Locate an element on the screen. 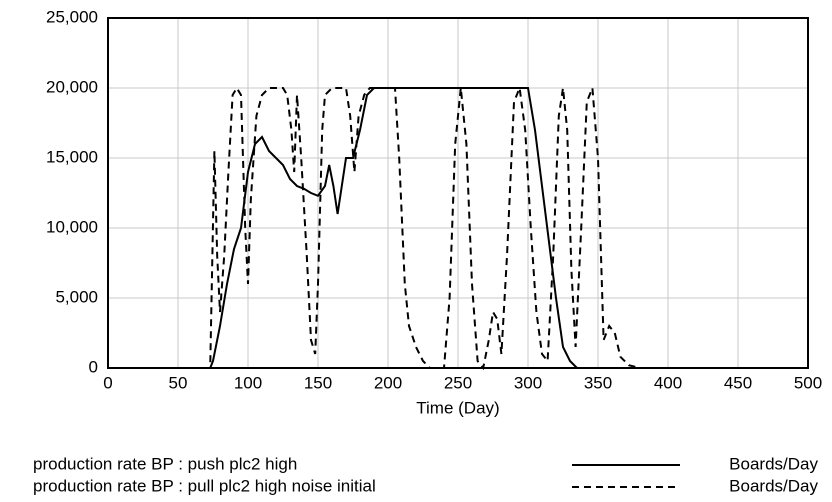  x-tick-label: 0 is located at coordinates (107, 382).